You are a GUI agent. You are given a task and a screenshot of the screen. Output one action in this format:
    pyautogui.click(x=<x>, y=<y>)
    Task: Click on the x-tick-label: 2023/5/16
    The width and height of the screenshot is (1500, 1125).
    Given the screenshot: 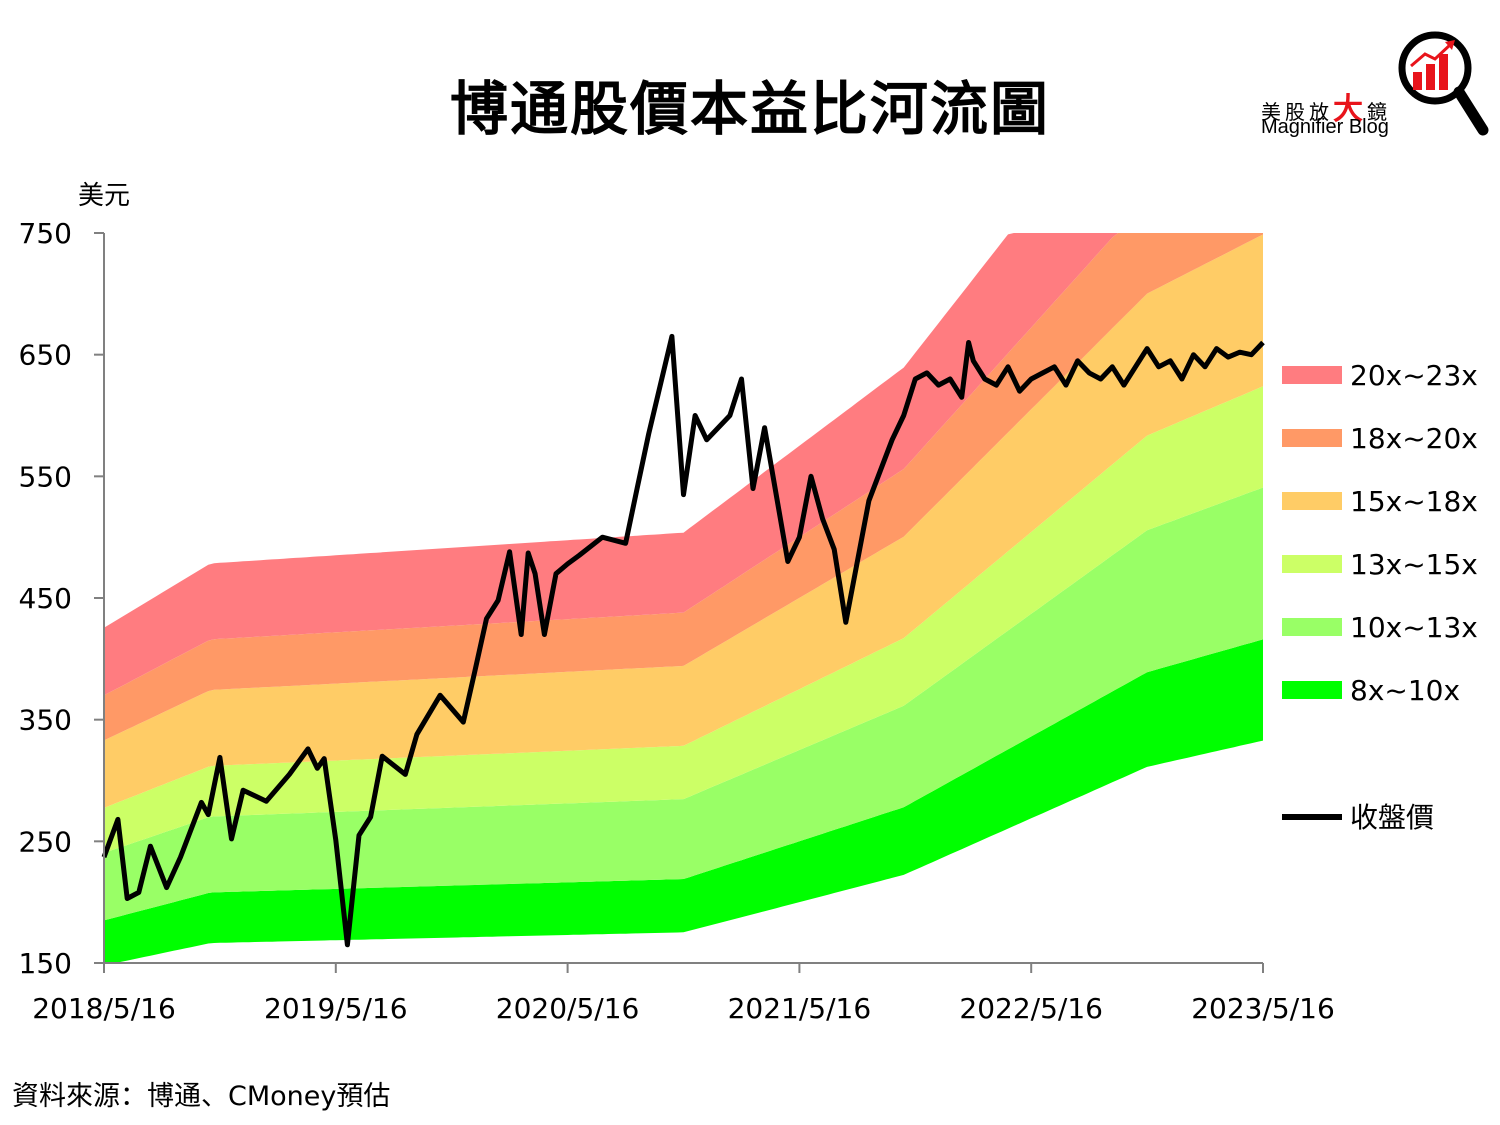 What is the action you would take?
    pyautogui.click(x=1263, y=1008)
    